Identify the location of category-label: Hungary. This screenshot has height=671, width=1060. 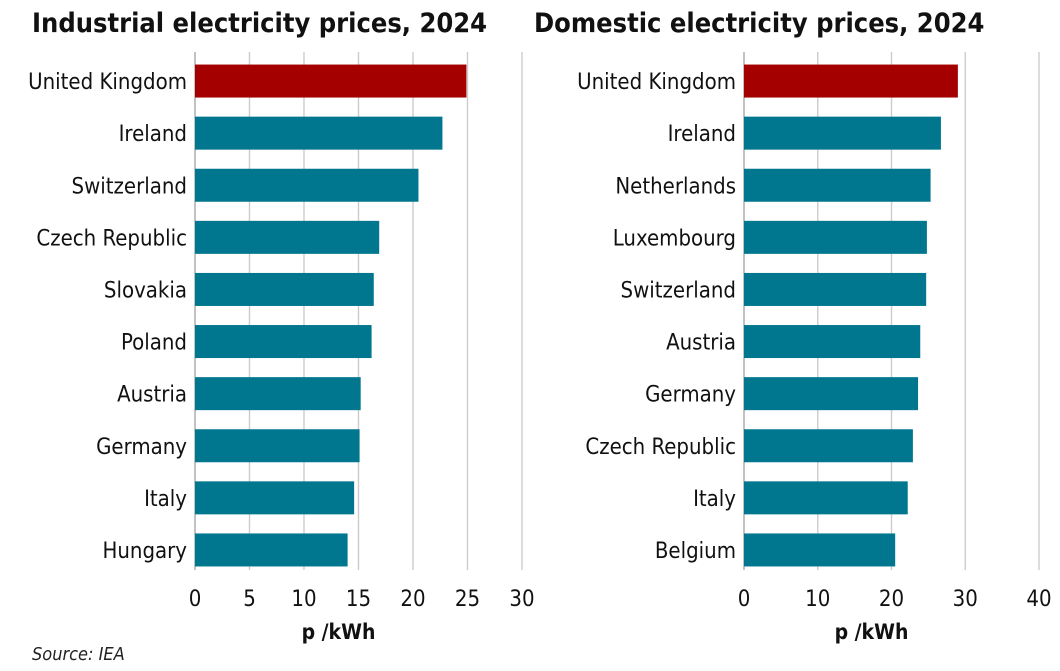
(144, 551).